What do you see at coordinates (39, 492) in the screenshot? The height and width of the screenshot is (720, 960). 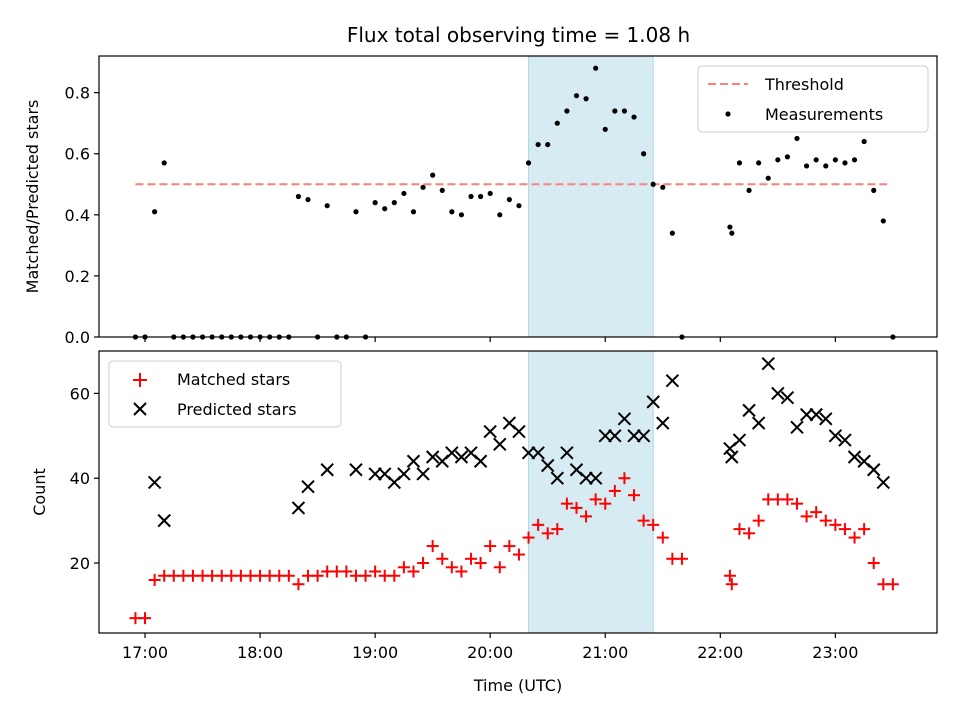 I see `bottom-y-axis-label: Count` at bounding box center [39, 492].